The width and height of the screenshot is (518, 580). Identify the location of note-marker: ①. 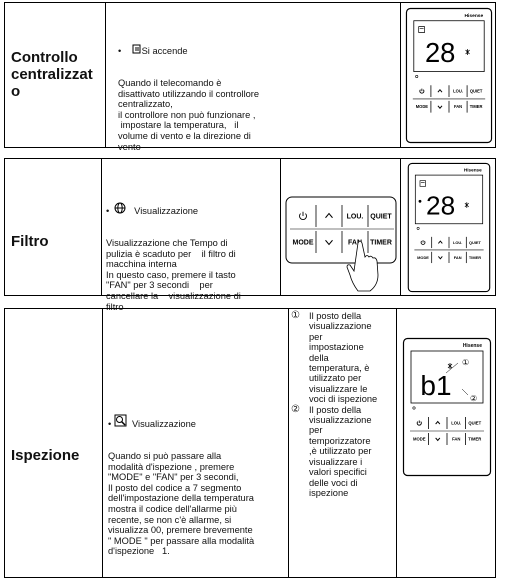
(295, 315).